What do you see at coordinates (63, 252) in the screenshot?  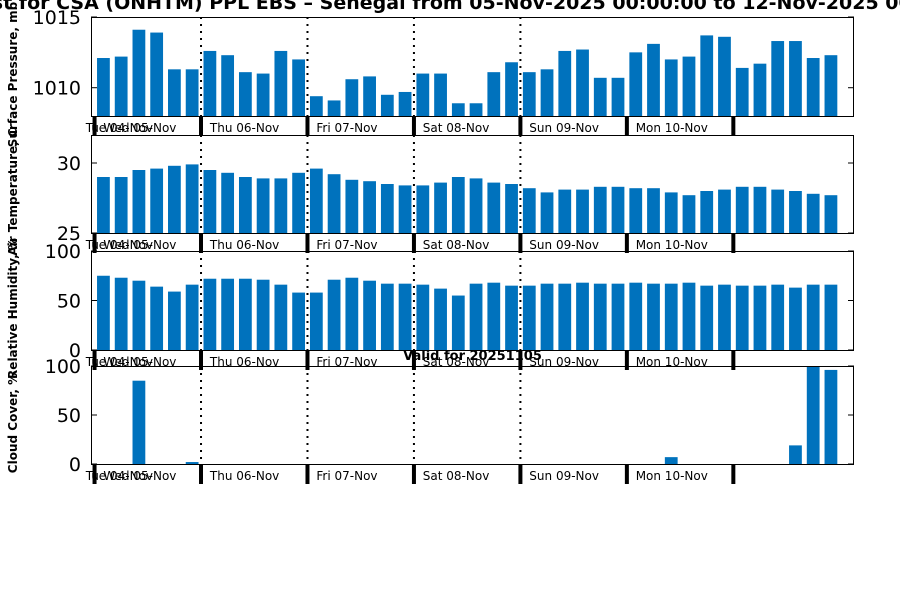 I see `y-tick-label: 100` at bounding box center [63, 252].